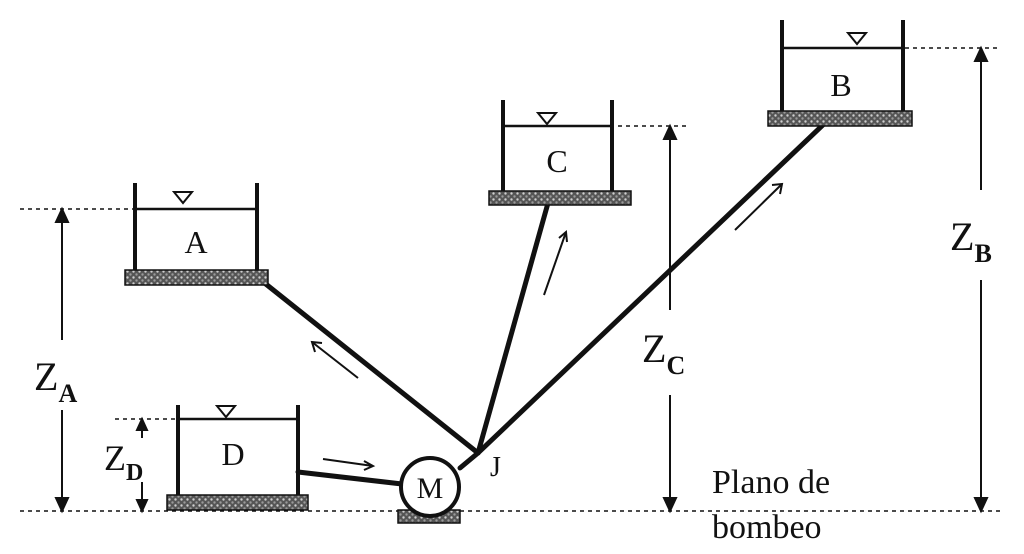  I want to click on flow-arrow-to-b, so click(758, 207).